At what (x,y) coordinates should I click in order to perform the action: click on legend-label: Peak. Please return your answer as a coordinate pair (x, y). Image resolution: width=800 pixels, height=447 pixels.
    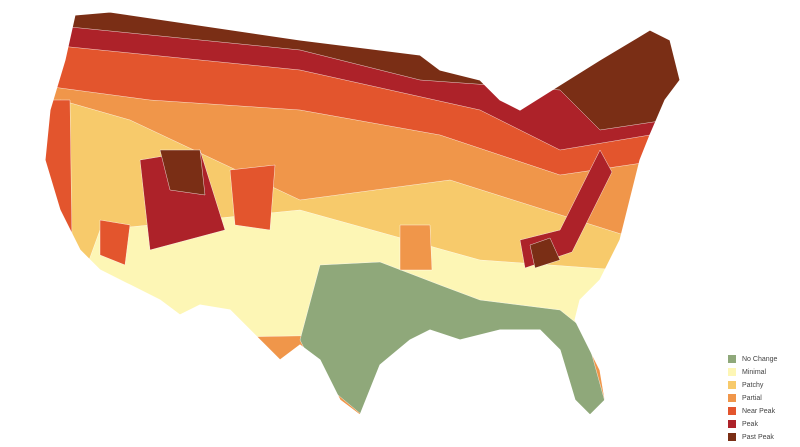
    Looking at the image, I should click on (750, 424).